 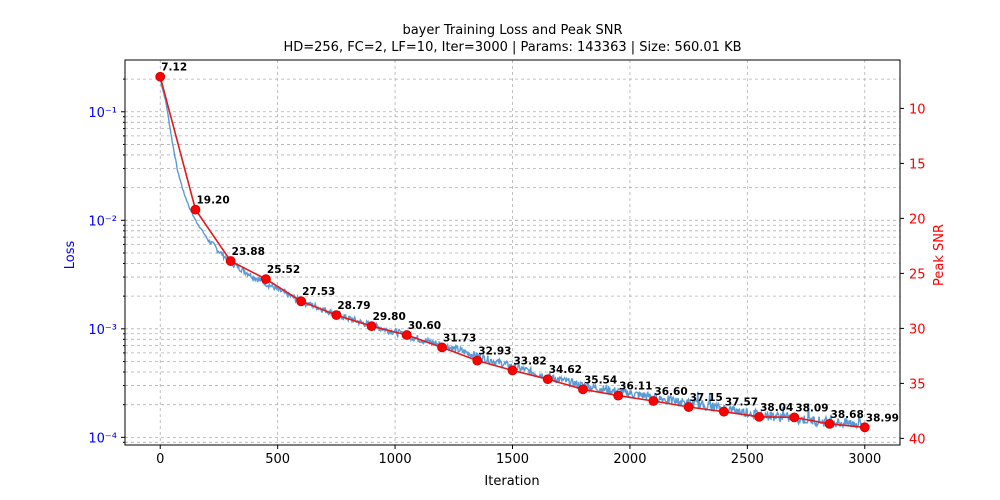 What do you see at coordinates (847, 415) in the screenshot?
I see `psnr-data-label: 38.68` at bounding box center [847, 415].